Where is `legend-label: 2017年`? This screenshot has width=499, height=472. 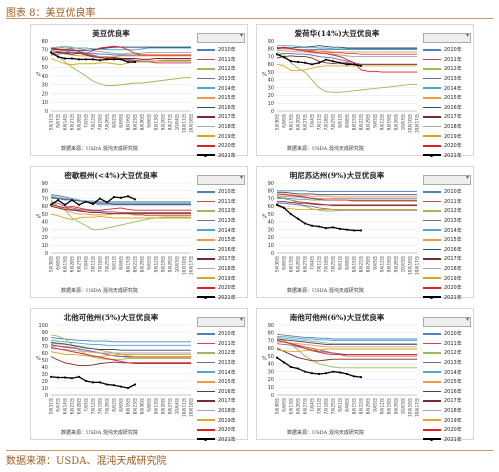
legend-label: 2017年 is located at coordinates (453, 401).